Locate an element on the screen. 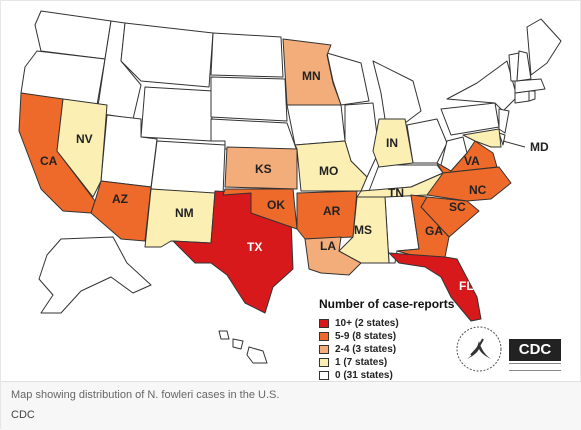 This screenshot has height=430, width=581. state-sd is located at coordinates (249, 99).